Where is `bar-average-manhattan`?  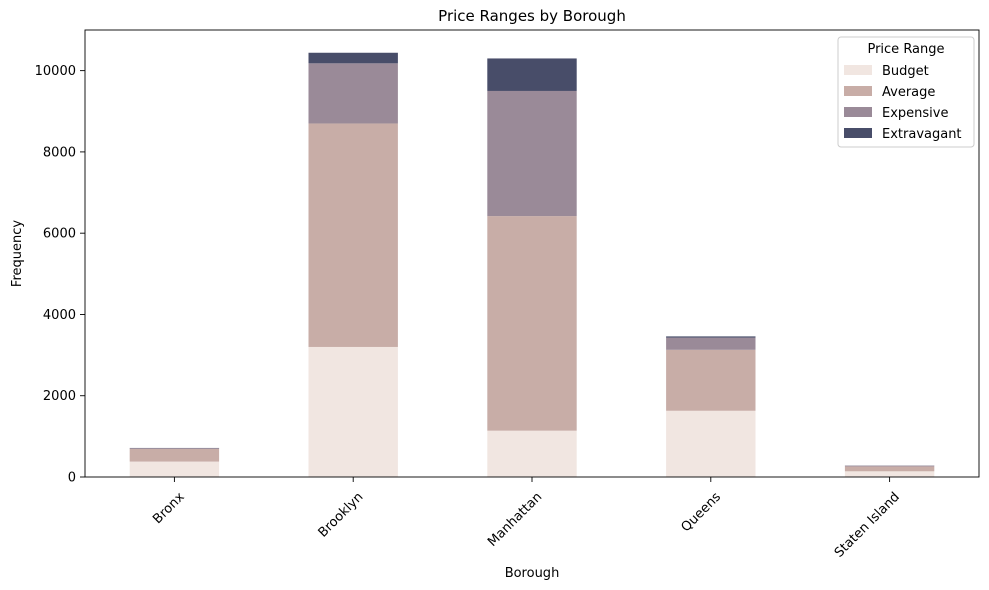
bar-average-manhattan is located at coordinates (532, 323).